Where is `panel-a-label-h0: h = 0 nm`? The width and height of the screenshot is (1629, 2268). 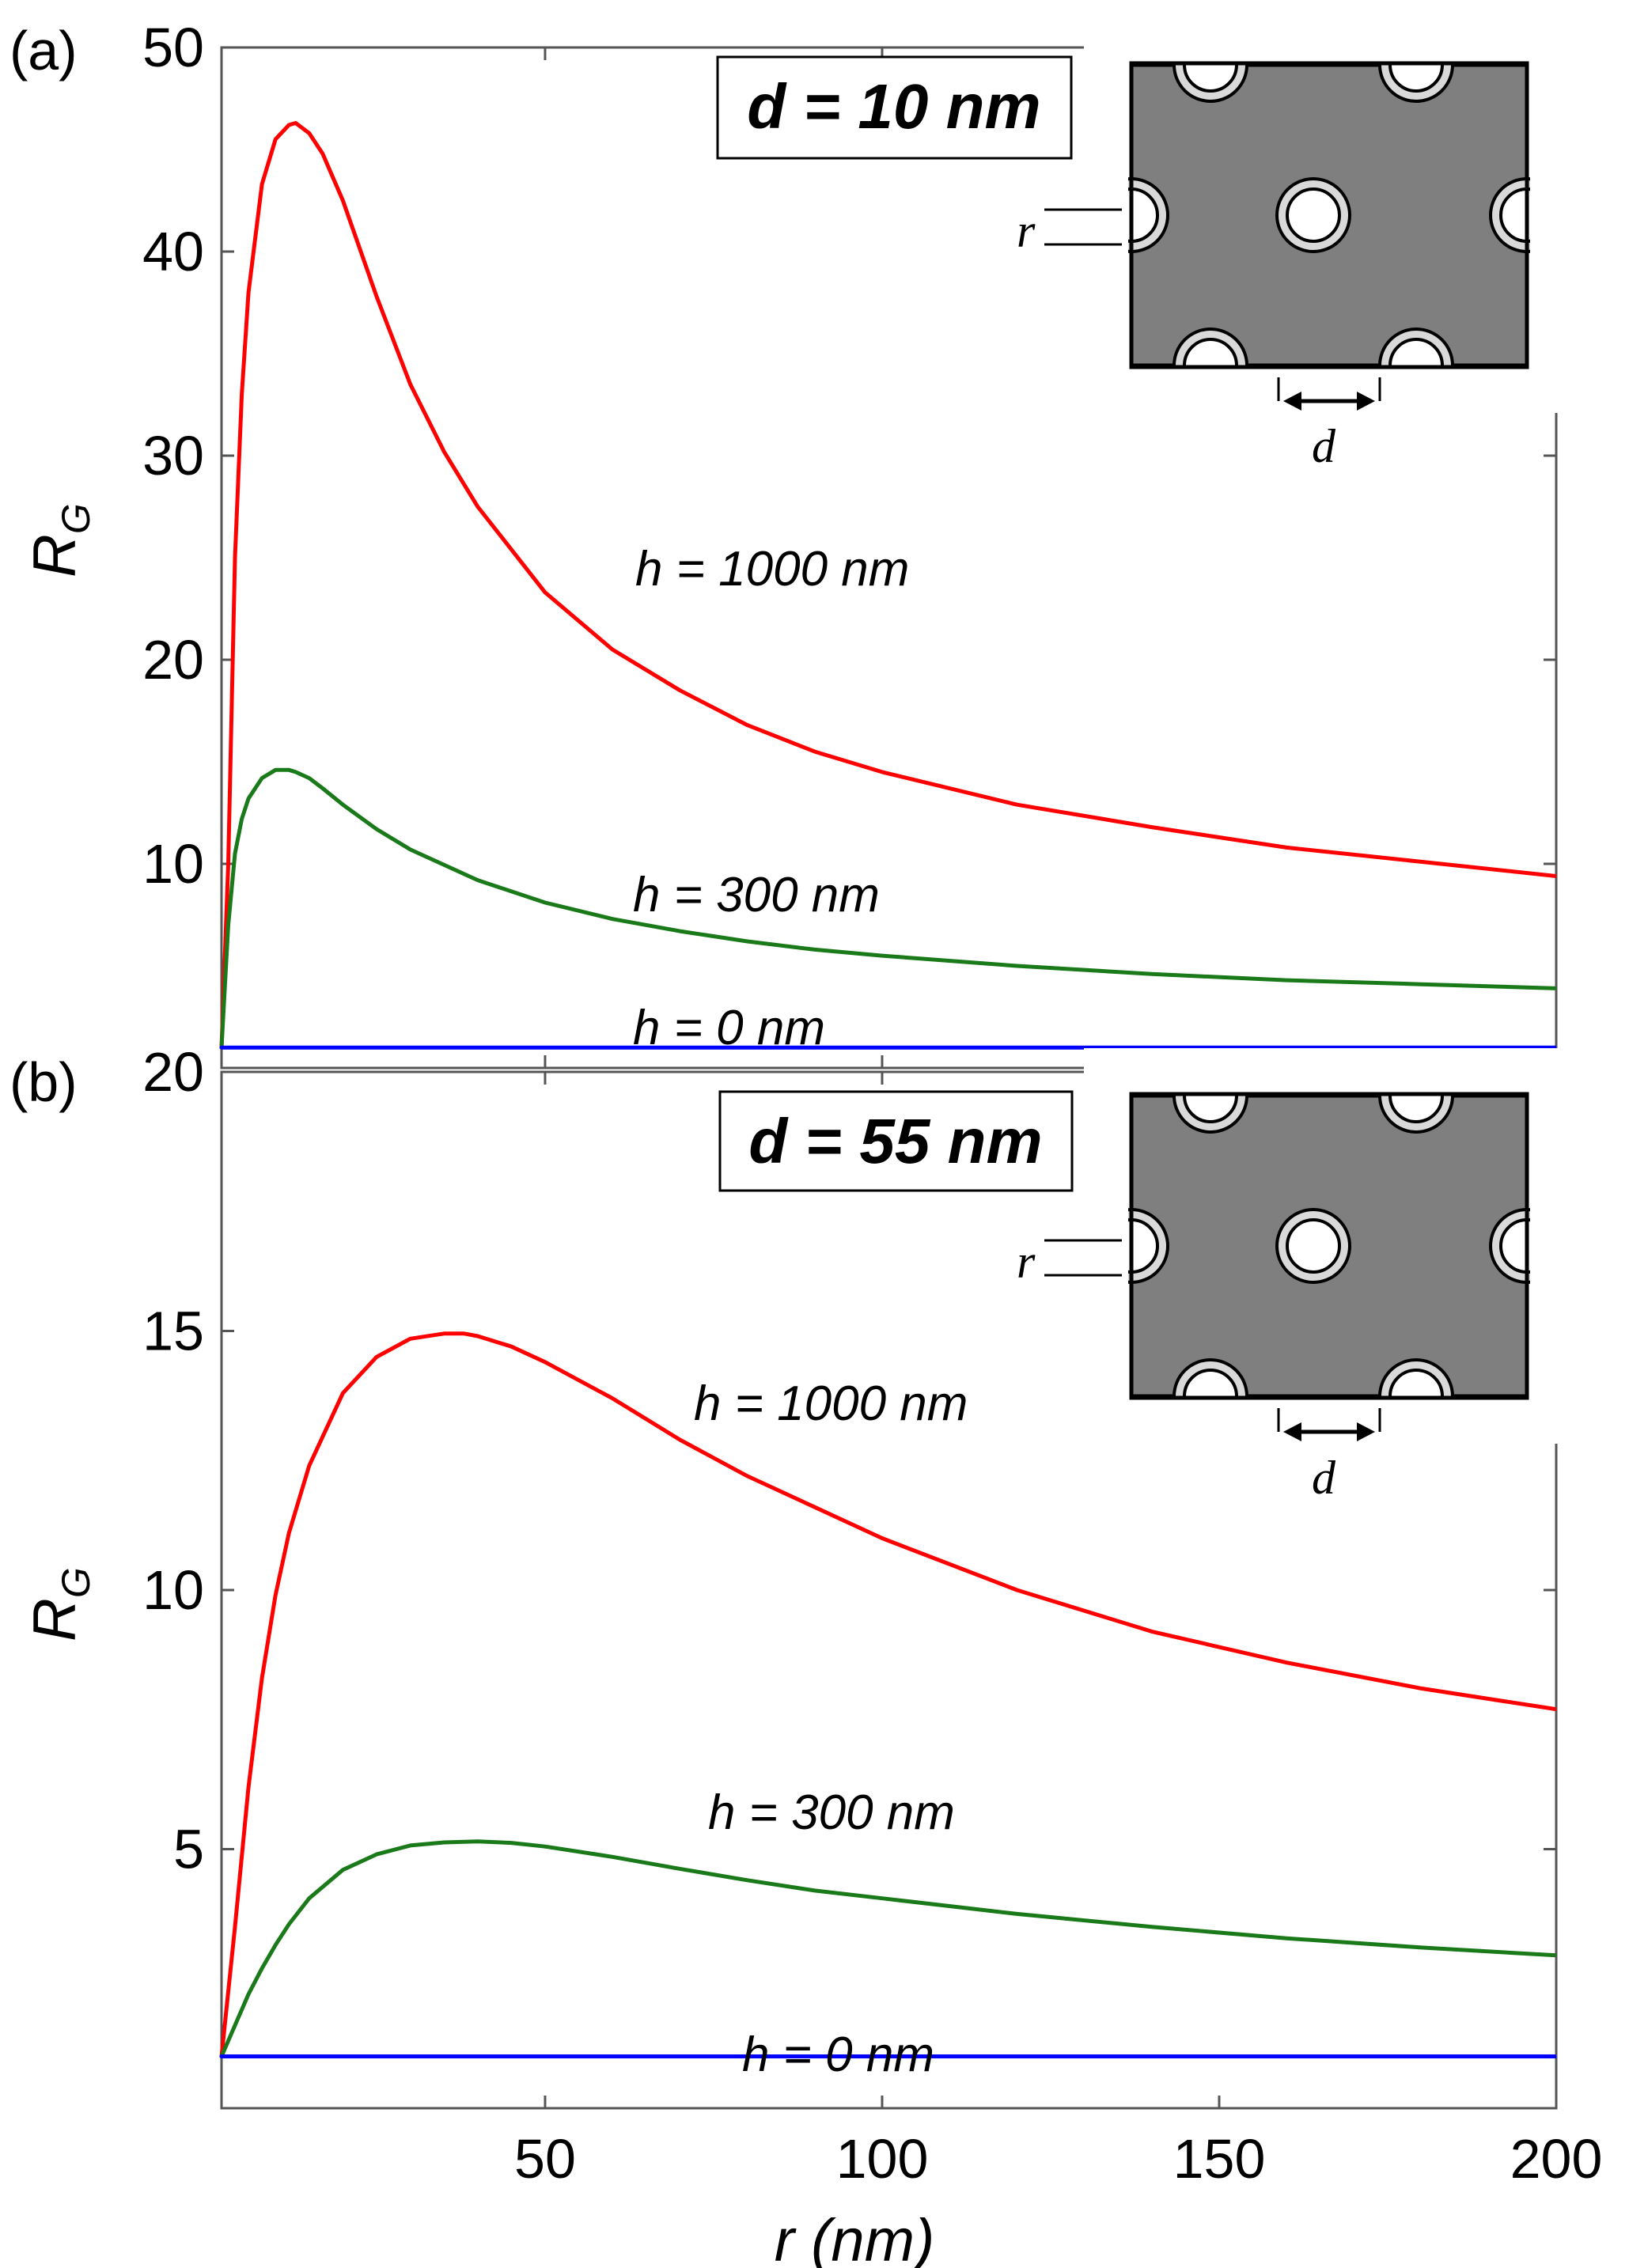
panel-a-label-h0: h = 0 nm is located at coordinates (729, 1028).